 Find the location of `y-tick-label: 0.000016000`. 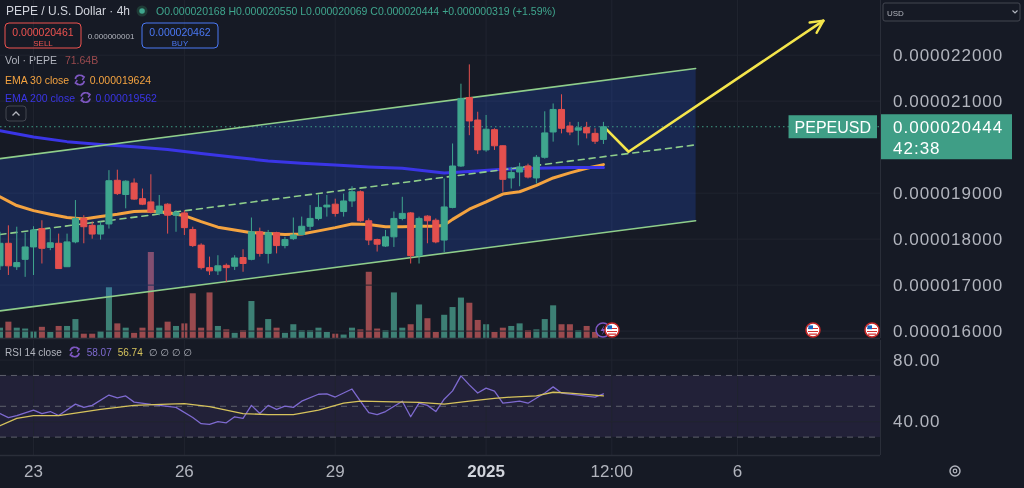

y-tick-label: 0.000016000 is located at coordinates (948, 331).